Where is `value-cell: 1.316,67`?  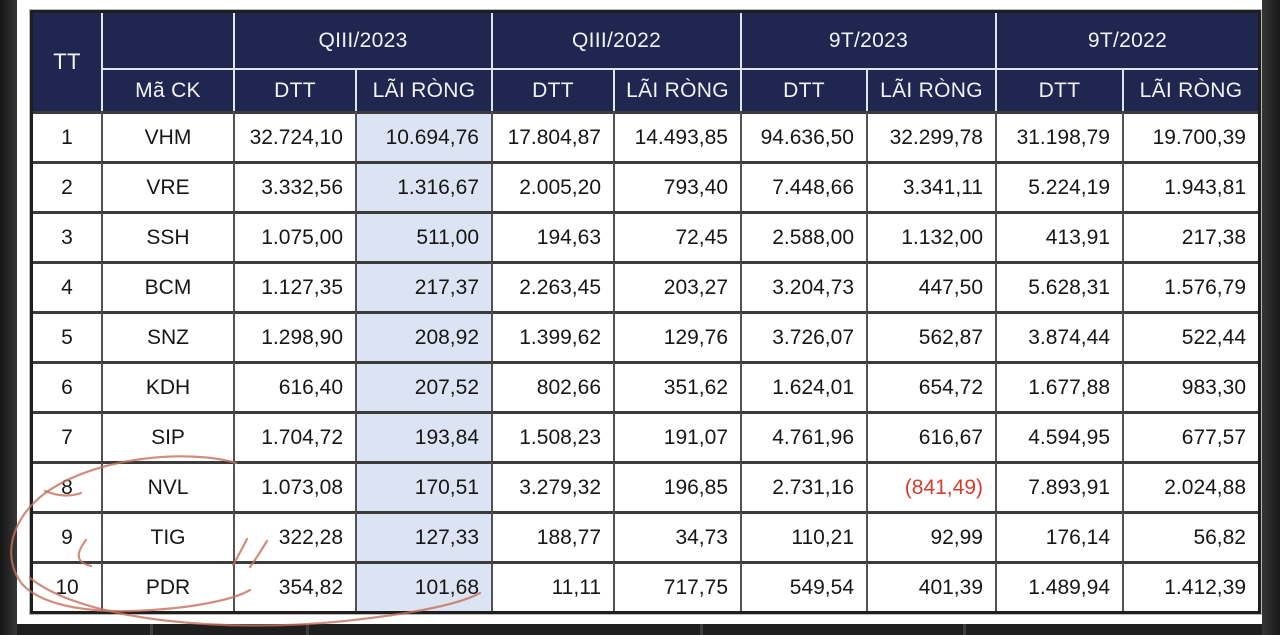
value-cell: 1.316,67 is located at coordinates (423, 186).